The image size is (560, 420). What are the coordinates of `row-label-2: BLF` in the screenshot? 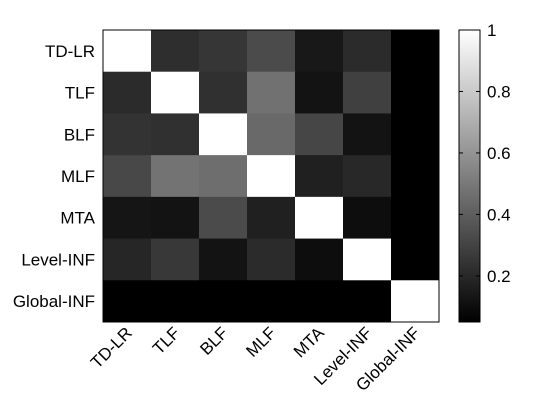 It's located at (79, 134).